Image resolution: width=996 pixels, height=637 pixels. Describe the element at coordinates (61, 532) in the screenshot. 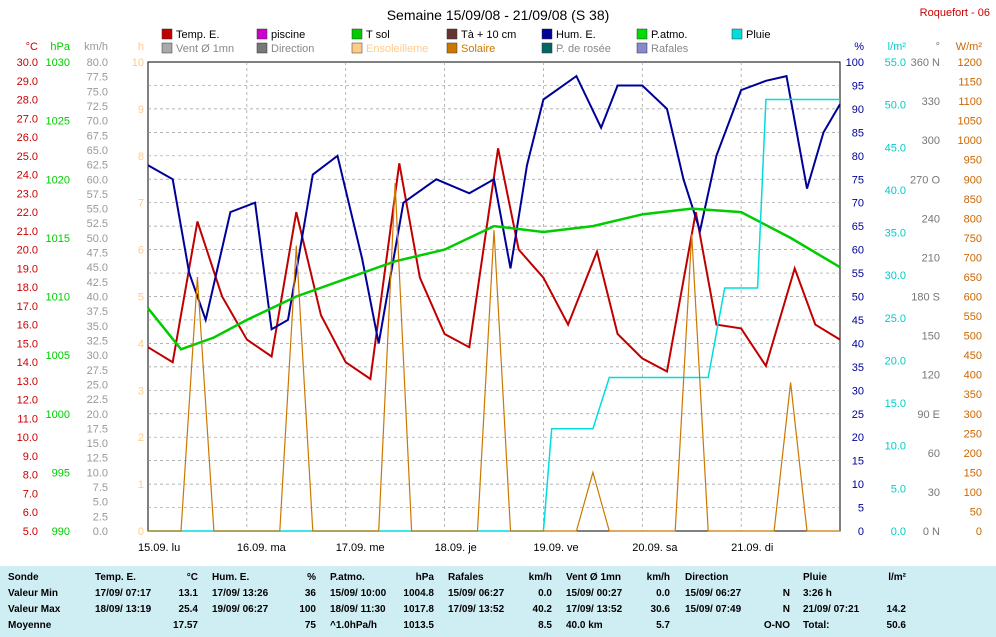

I see `pressure-axis-tick: 990` at that location.